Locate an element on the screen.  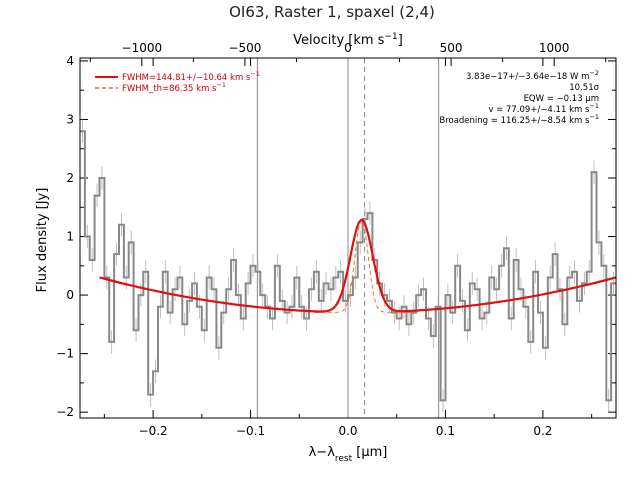
top-tick-label: 0 is located at coordinates (348, 48).